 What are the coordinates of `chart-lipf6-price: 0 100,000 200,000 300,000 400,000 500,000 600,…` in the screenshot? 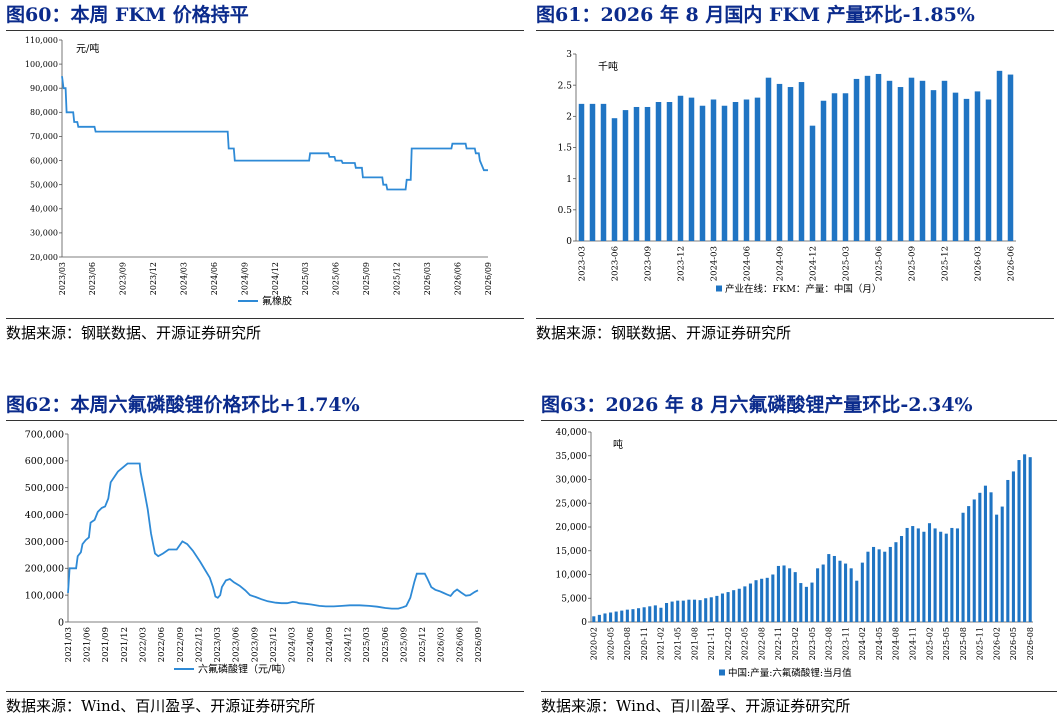 It's located at (254, 552).